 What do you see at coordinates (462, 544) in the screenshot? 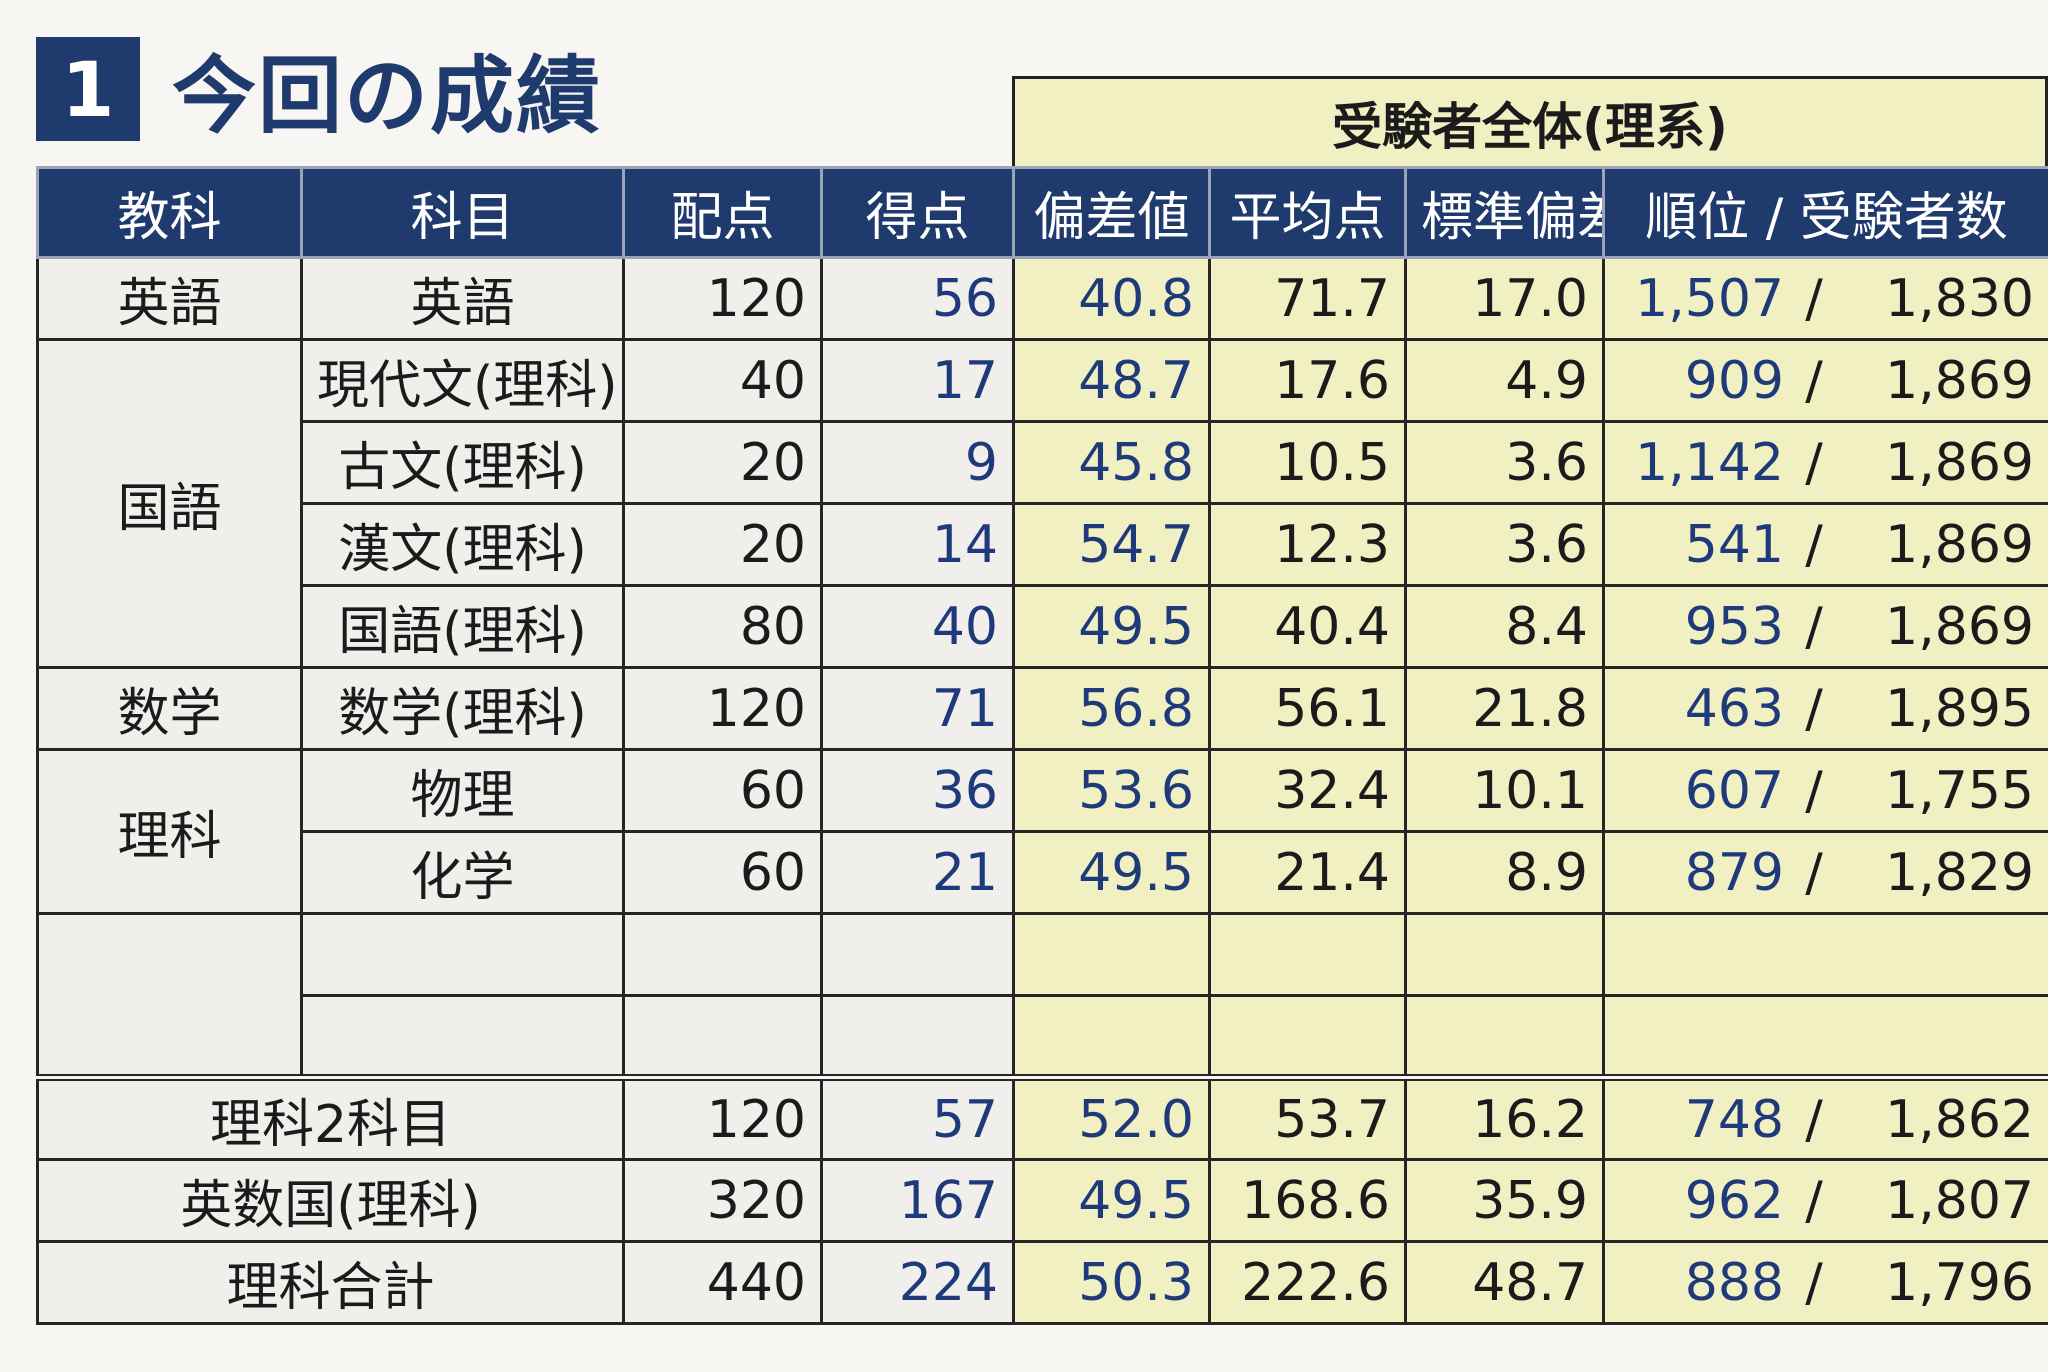
I see `subject-cell: 漢文(理科)` at bounding box center [462, 544].